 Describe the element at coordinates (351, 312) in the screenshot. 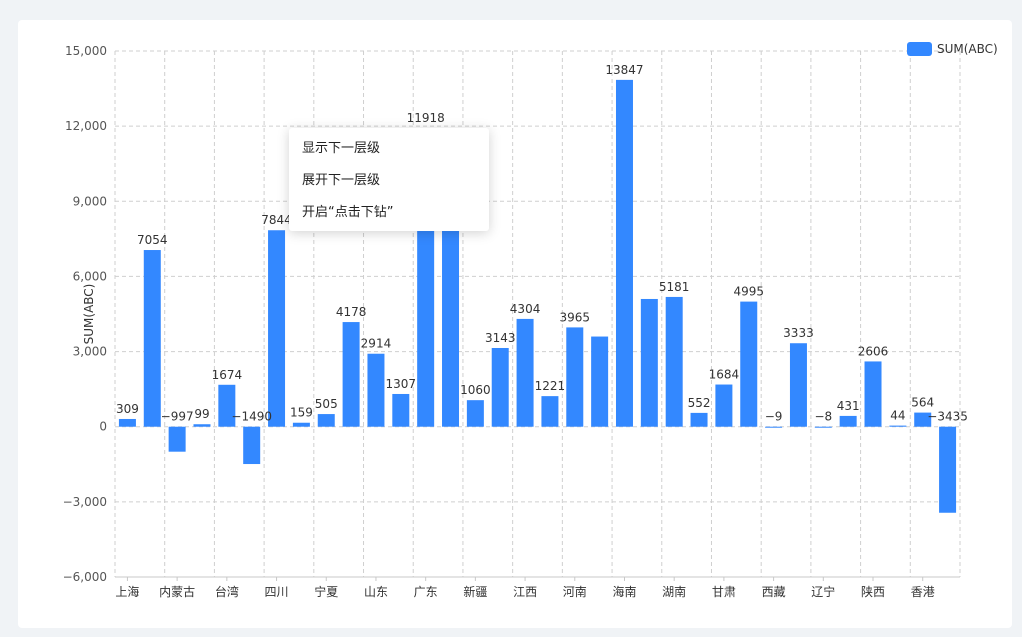

I see `data-label: 4178` at that location.